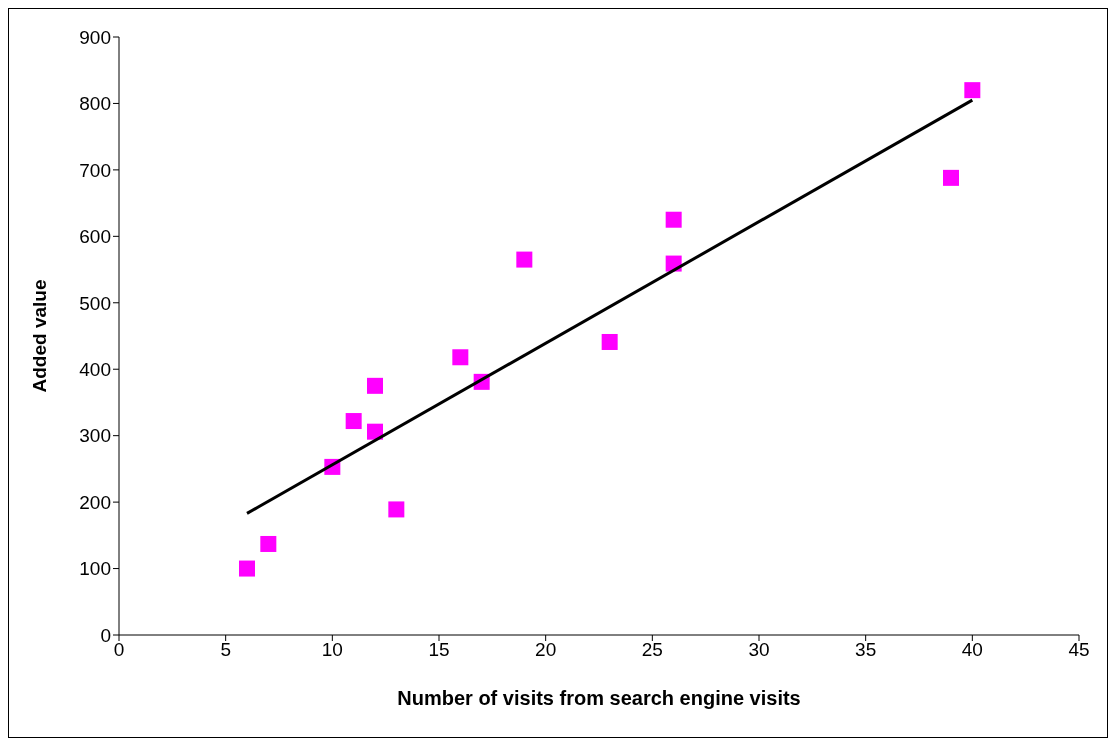  I want to click on y-tick-label: 500, so click(95, 303).